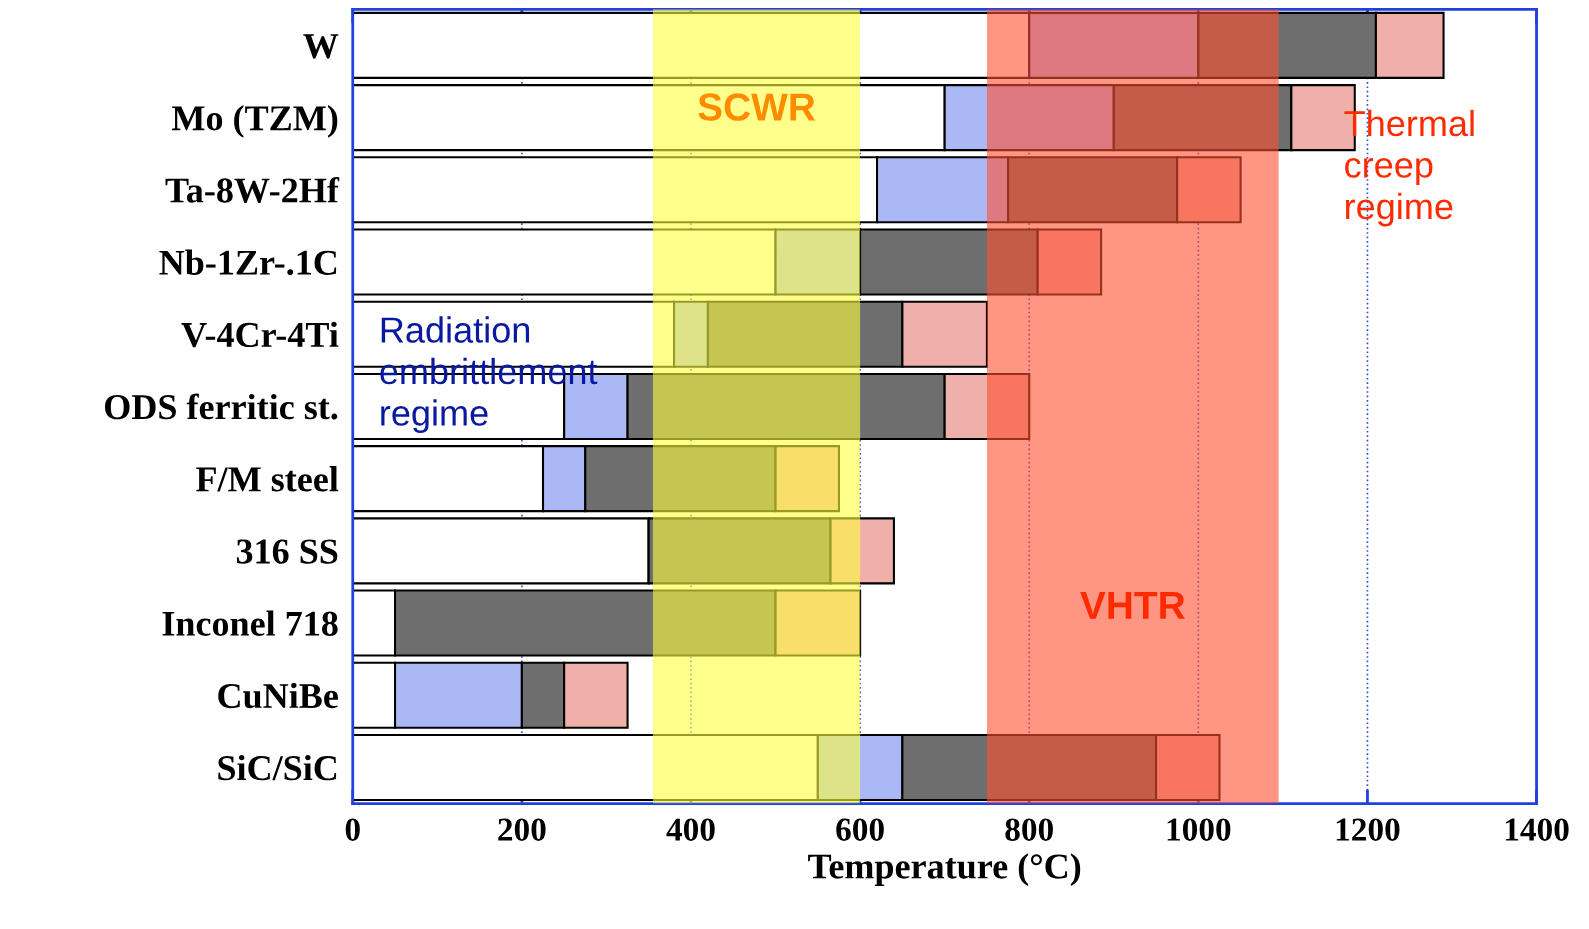  Describe the element at coordinates (277, 767) in the screenshot. I see `y-tick-label: SiC/SiC` at that location.